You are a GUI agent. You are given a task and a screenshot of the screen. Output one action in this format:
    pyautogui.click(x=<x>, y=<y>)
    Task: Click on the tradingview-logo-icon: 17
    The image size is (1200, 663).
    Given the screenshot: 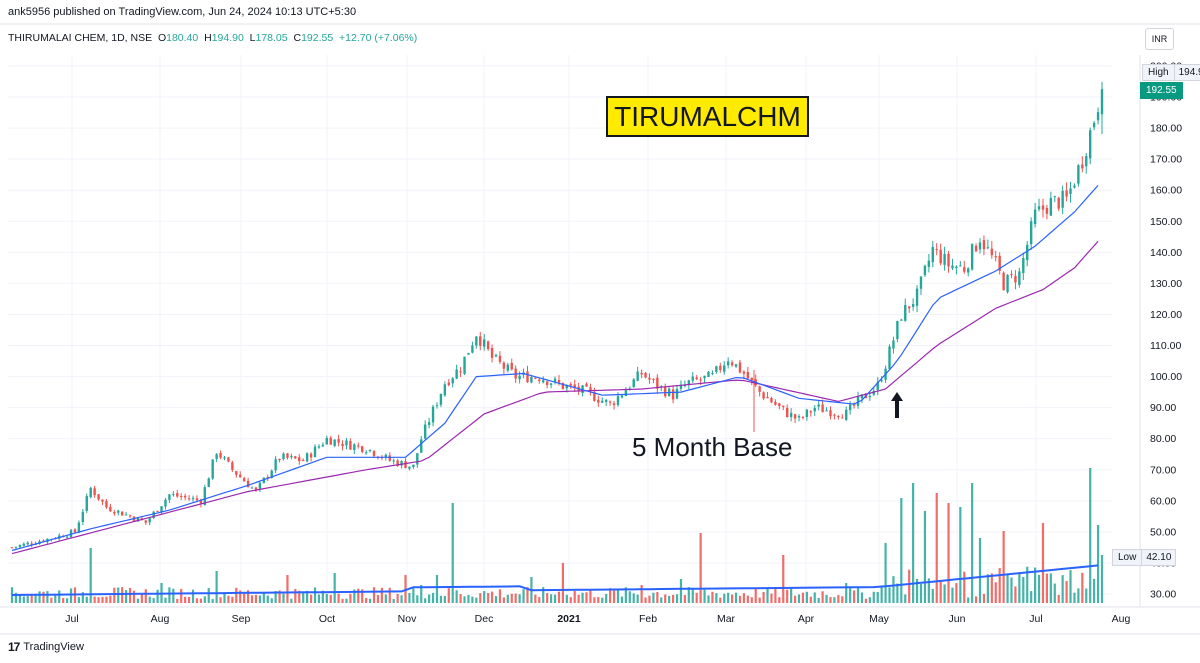 What is the action you would take?
    pyautogui.click(x=14, y=647)
    